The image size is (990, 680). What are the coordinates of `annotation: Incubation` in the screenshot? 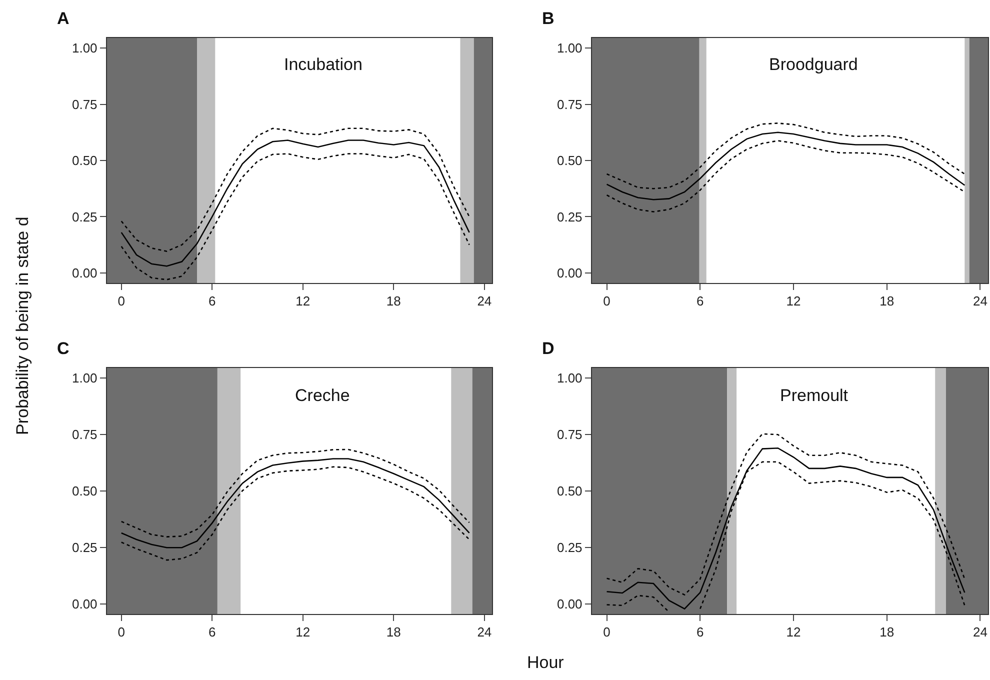 It's located at (323, 64).